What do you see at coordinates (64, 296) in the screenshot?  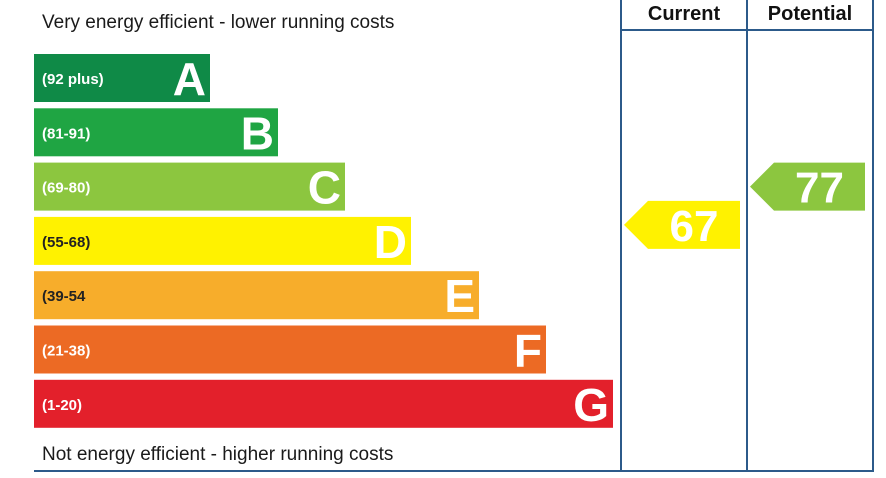 I see `band-e-range: (39-54` at bounding box center [64, 296].